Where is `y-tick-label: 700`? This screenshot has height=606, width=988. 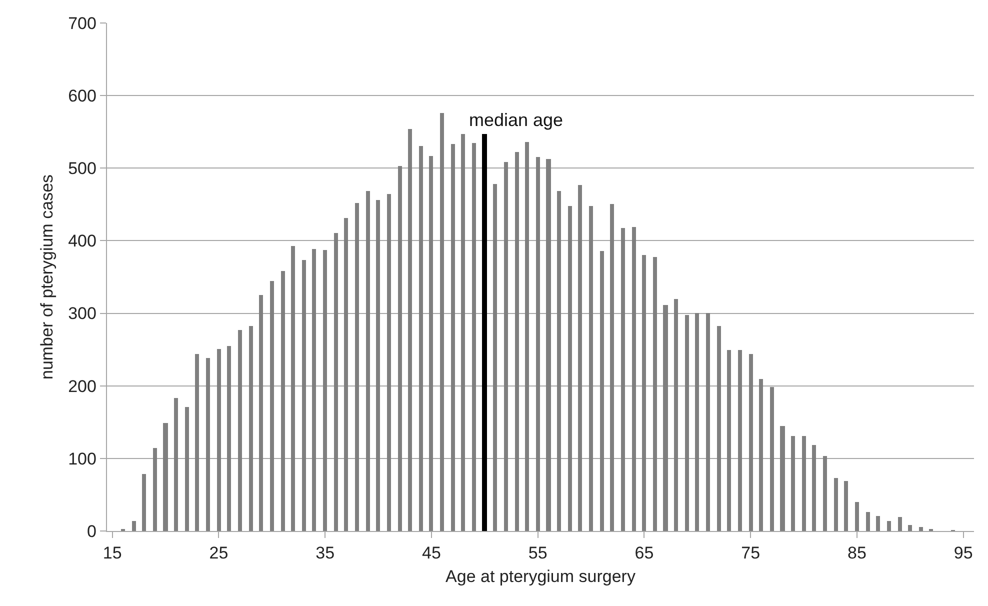 y-tick-label: 700 is located at coordinates (82, 23).